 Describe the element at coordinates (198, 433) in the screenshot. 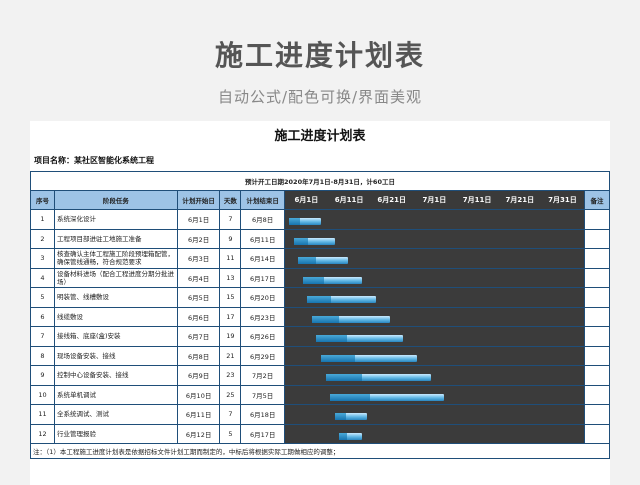

I see `row-start-date: 6月12日` at that location.